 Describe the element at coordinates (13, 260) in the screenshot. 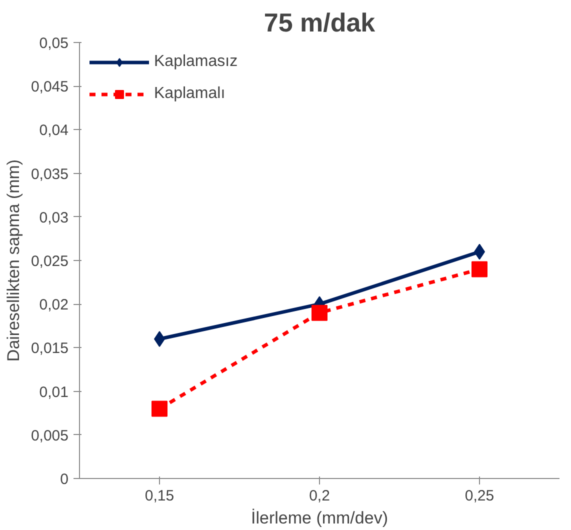

I see `y-axis-title: Dairesellikten sapma (mm)` at that location.